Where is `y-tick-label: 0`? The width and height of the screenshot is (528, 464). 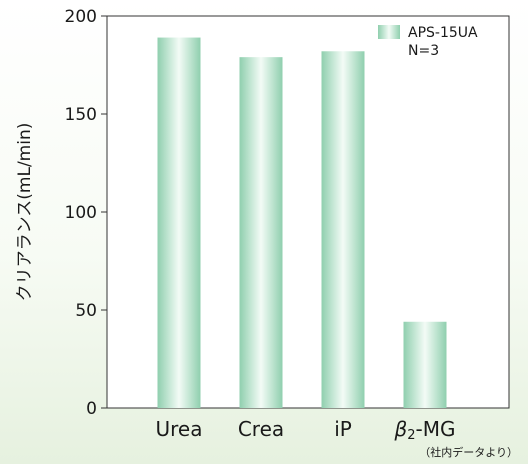
y-tick-label: 0 is located at coordinates (91, 409).